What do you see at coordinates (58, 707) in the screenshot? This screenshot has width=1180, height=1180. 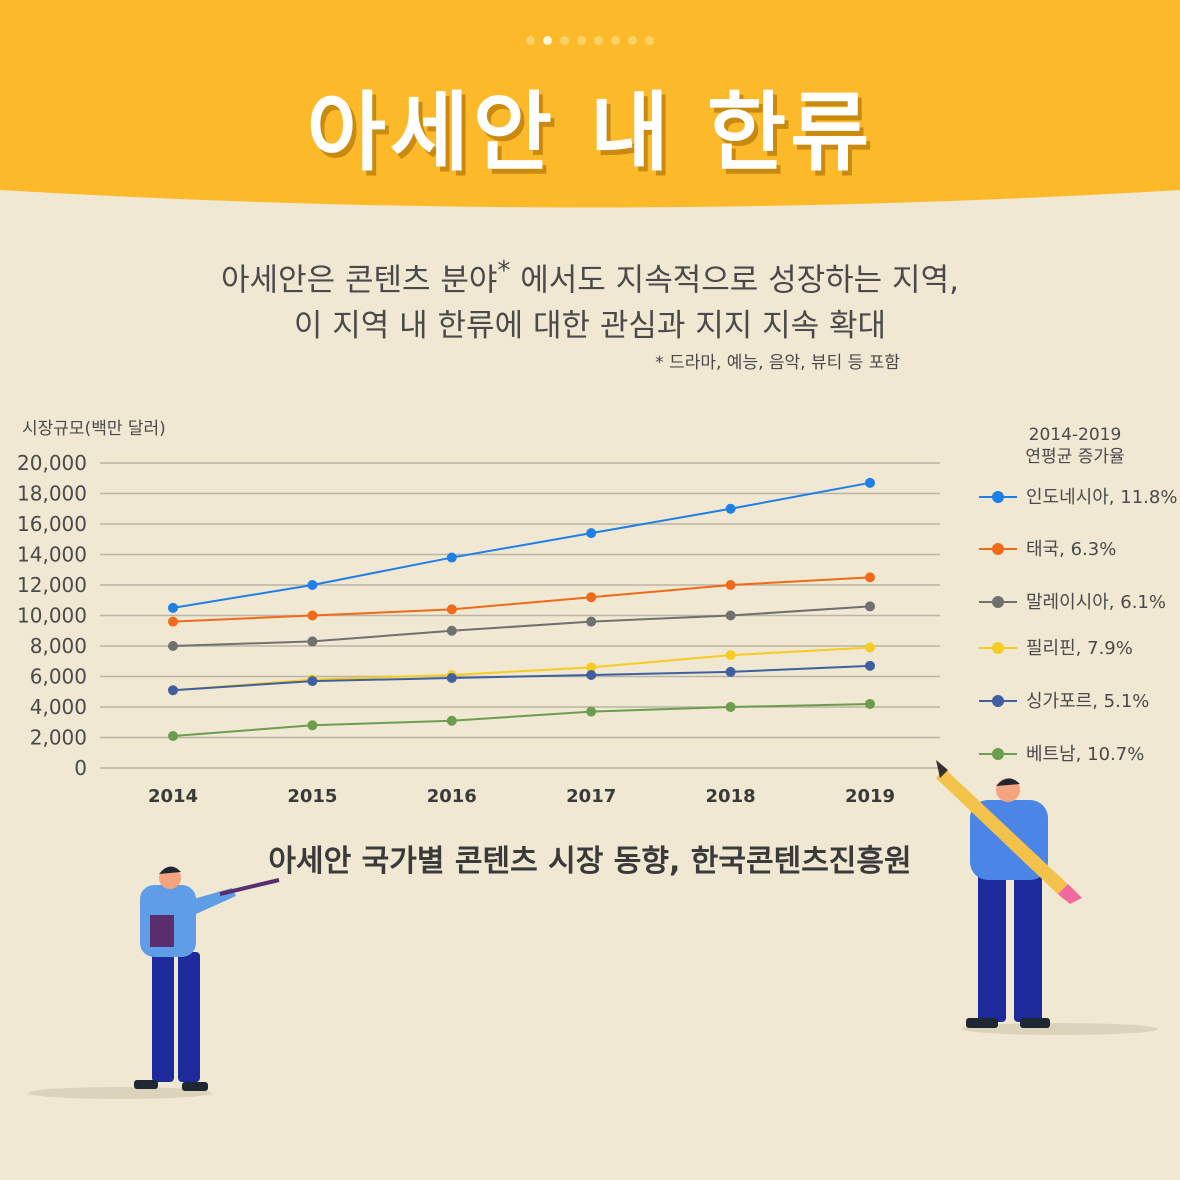 I see `y-tick-label: 4,000` at bounding box center [58, 707].